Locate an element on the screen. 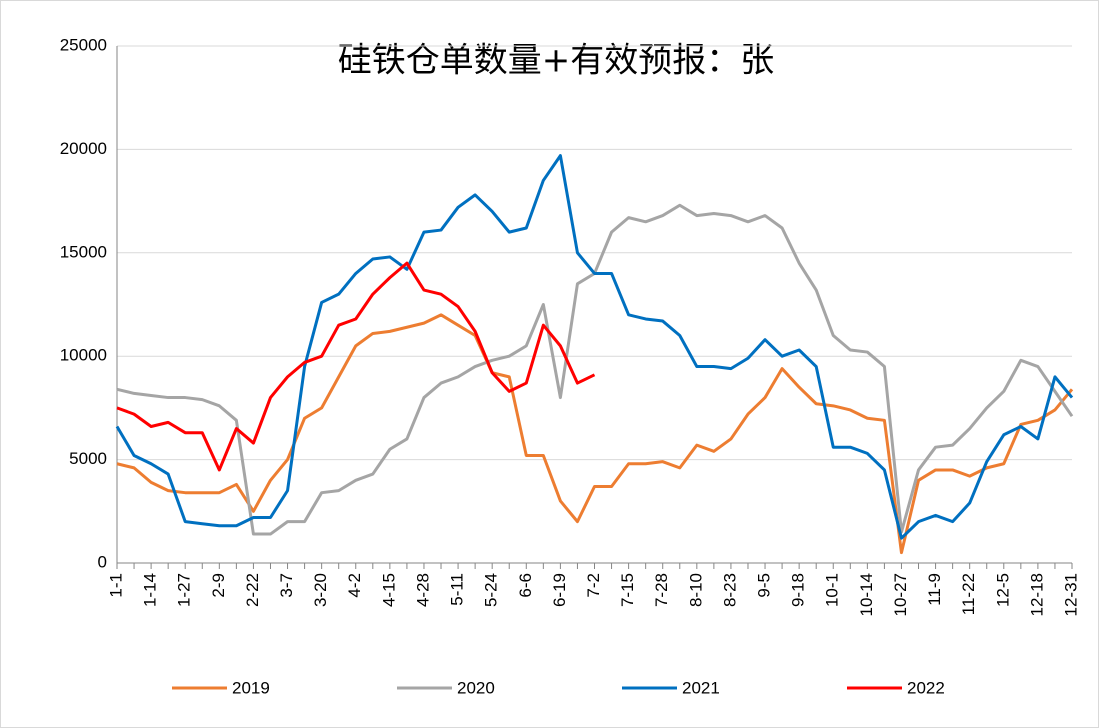 This screenshot has height=728, width=1099. legend-label: 2022 is located at coordinates (926, 687).